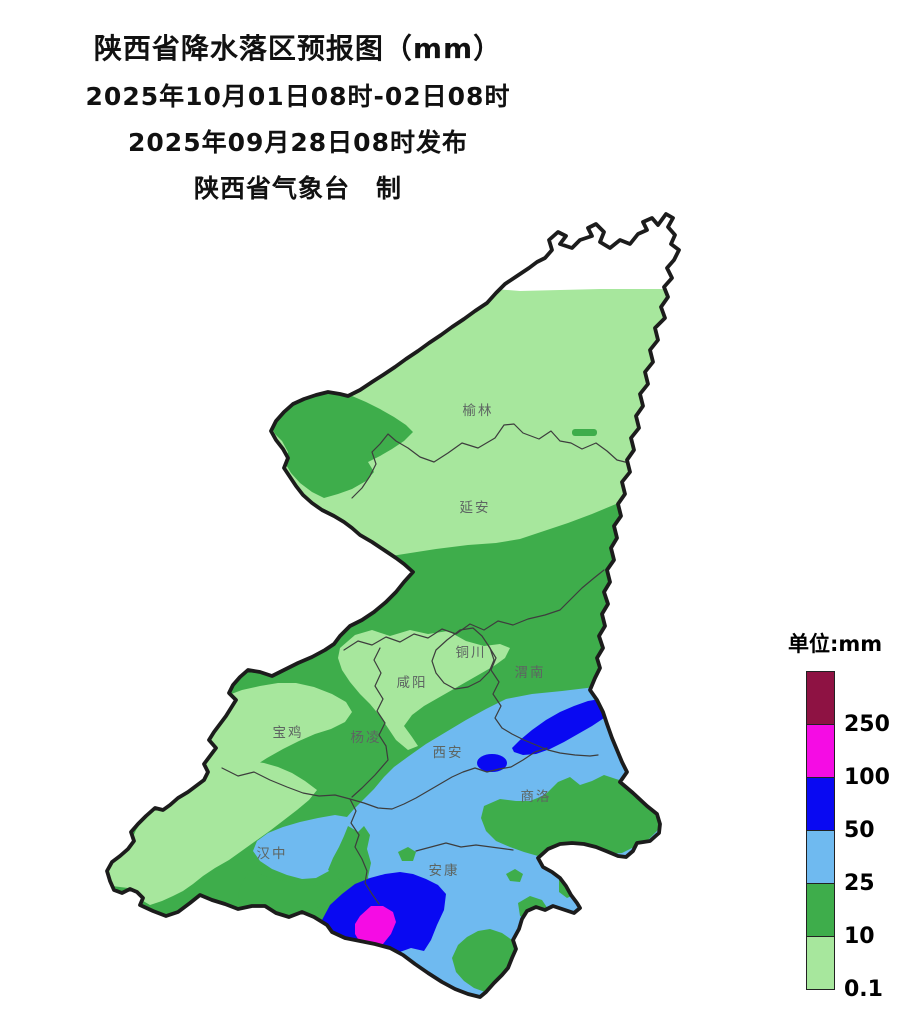  Describe the element at coordinates (867, 777) in the screenshot. I see `legend-label-100: 100` at that location.